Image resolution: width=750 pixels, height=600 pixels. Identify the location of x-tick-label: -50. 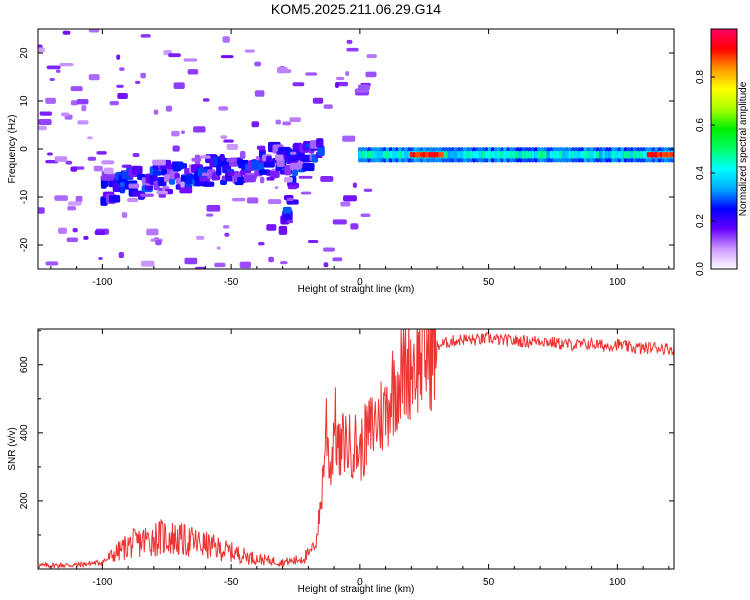
(231, 582).